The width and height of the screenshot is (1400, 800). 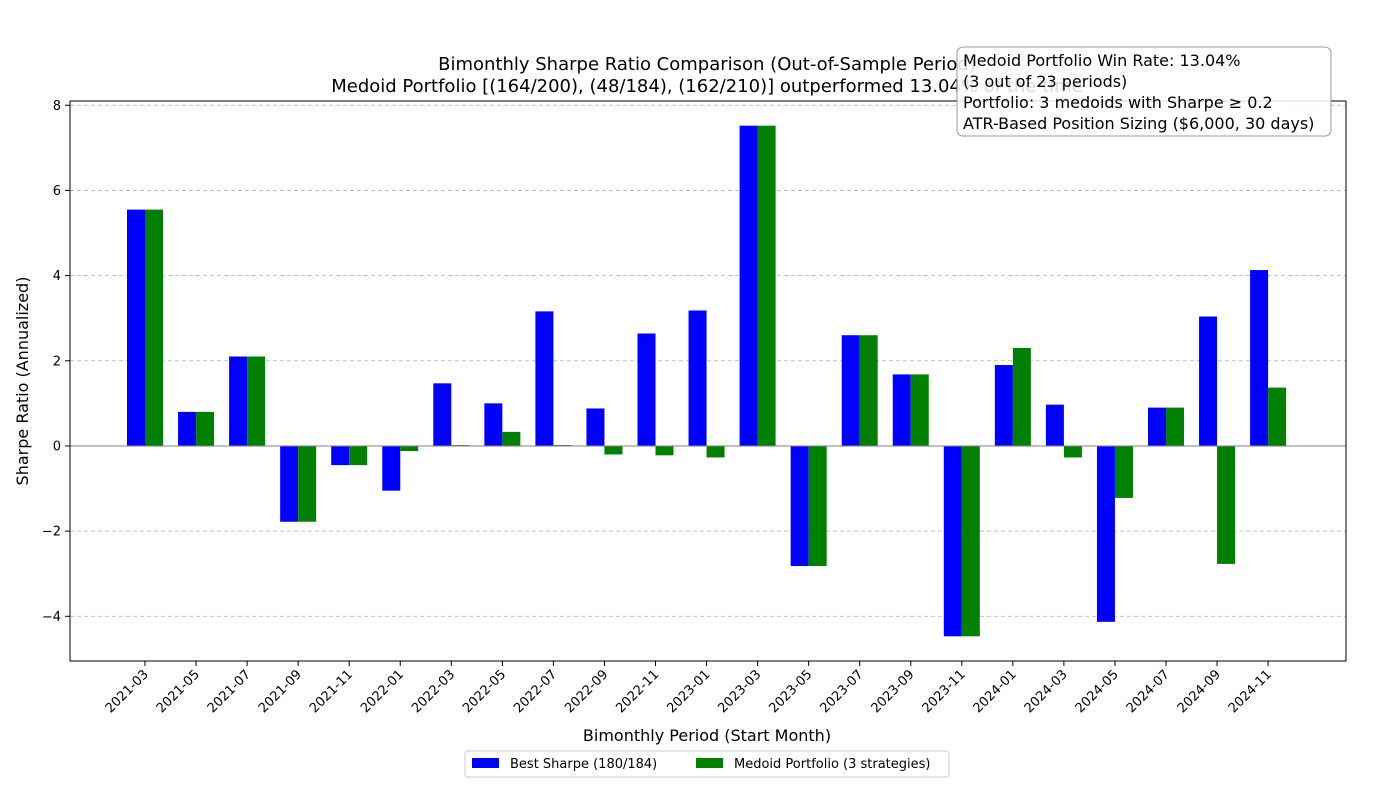 What do you see at coordinates (1102, 60) in the screenshot?
I see `annotation-line-1: Medoid Portfolio Win Rate: 13.04%` at bounding box center [1102, 60].